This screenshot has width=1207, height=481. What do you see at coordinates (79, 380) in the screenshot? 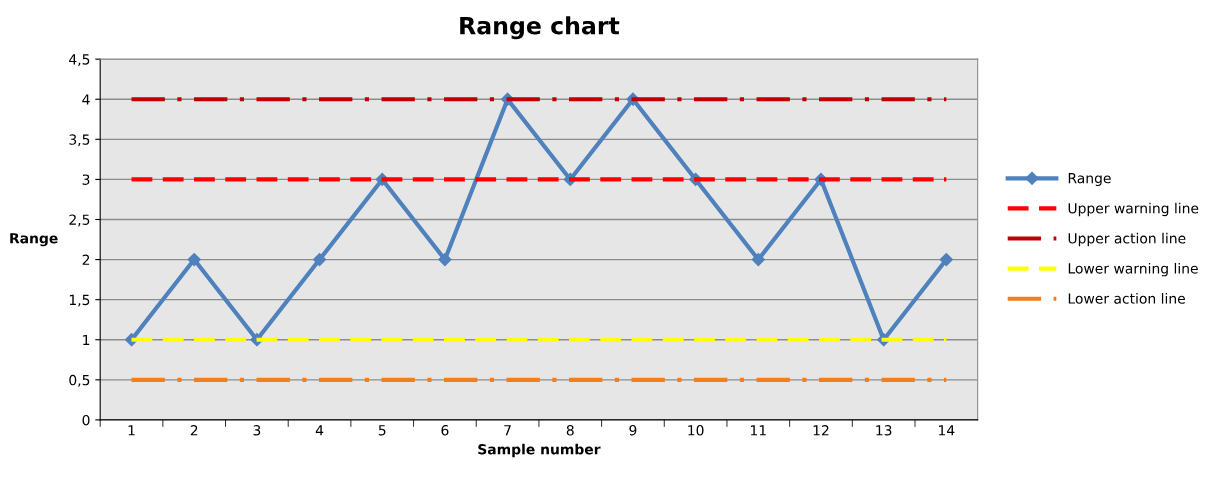
I see `y-tick-label: 0,5` at bounding box center [79, 380].